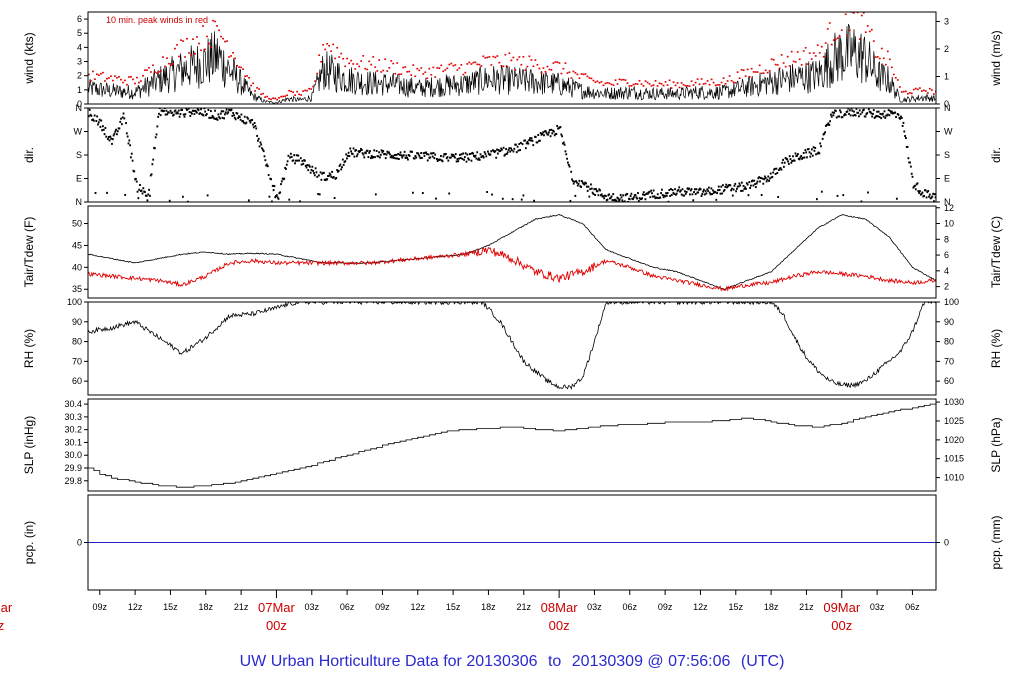  I want to click on panel-rh, so click(512, 348).